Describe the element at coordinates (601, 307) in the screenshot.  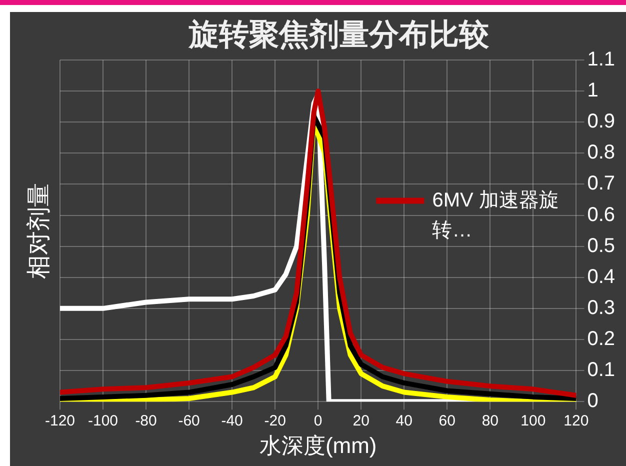
I see `y-tick-label: 0.3` at that location.